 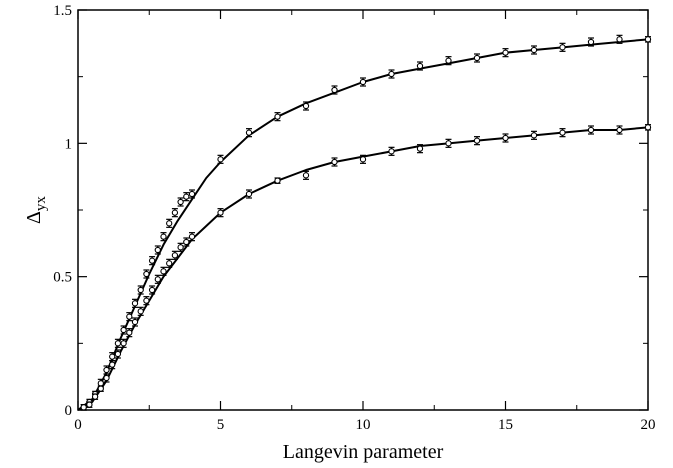 What do you see at coordinates (648, 425) in the screenshot?
I see `x-tick-label: 20` at bounding box center [648, 425].